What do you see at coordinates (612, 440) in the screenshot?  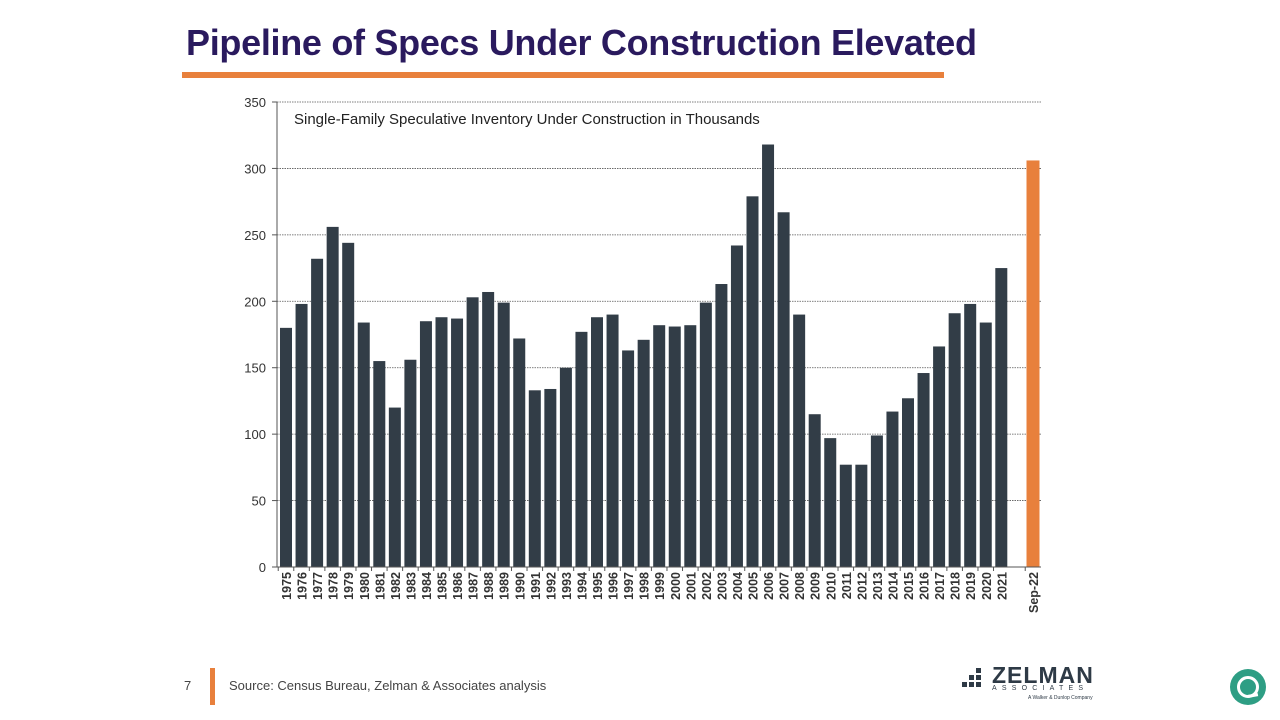 I see `bar-1996` at bounding box center [612, 440].